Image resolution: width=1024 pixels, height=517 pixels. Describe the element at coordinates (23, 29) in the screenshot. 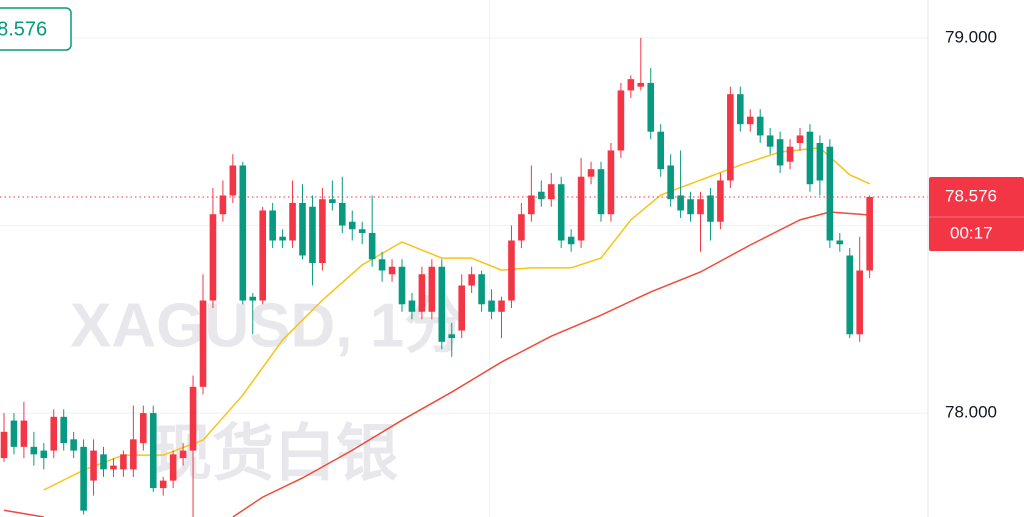

I see `price-badge-label: 78.576` at that location.